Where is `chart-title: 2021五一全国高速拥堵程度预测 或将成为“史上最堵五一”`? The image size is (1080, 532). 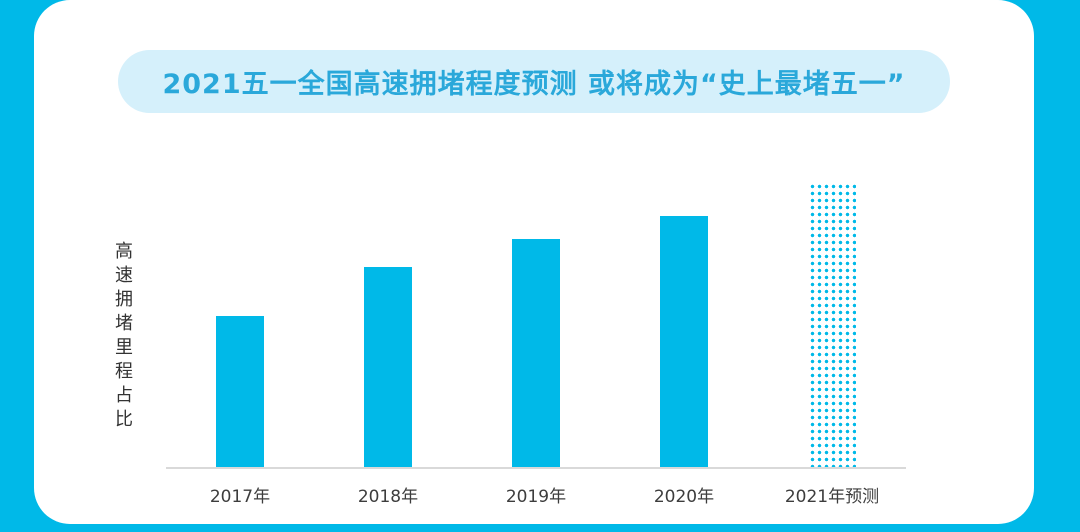
chart-title: 2021五一全国高速拥堵程度预测 或将成为“史上最堵五一” is located at coordinates (534, 84).